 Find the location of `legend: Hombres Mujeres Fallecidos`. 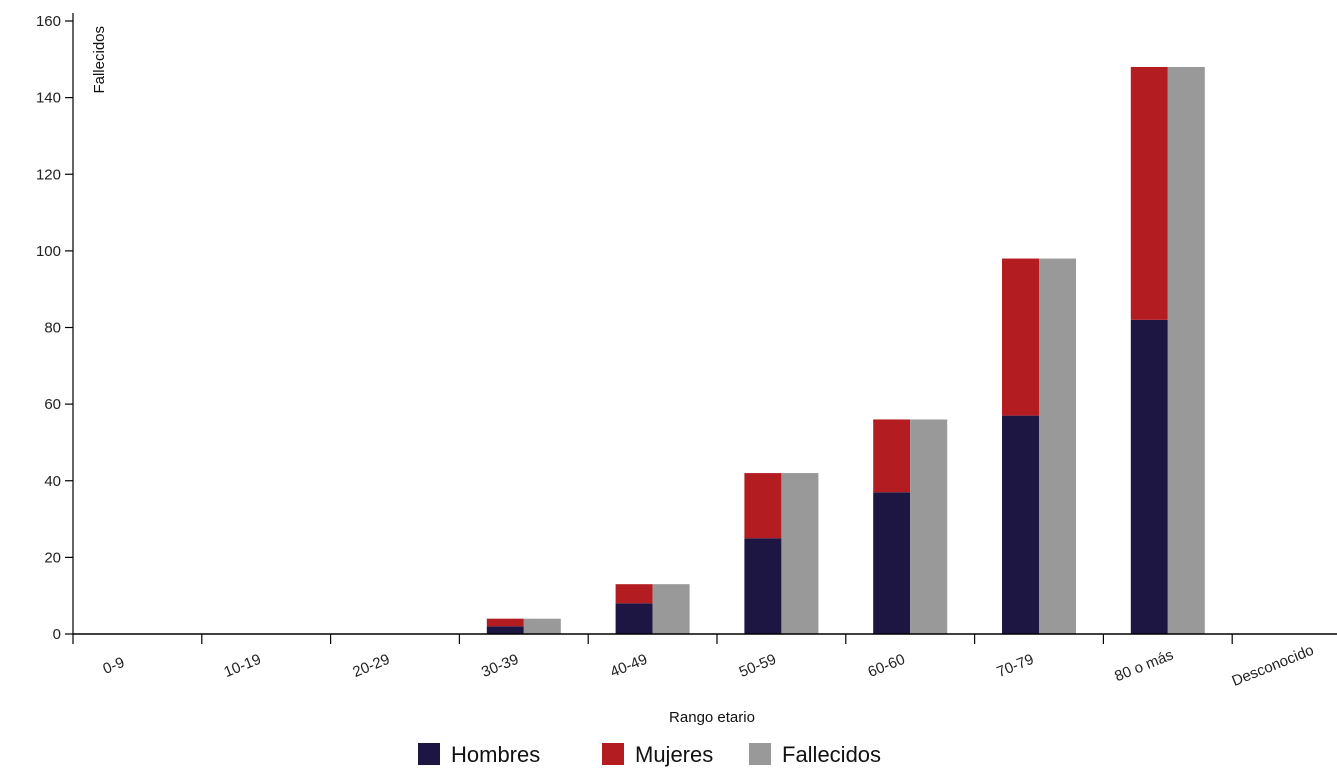

legend: Hombres Mujeres Fallecidos is located at coordinates (649, 754).